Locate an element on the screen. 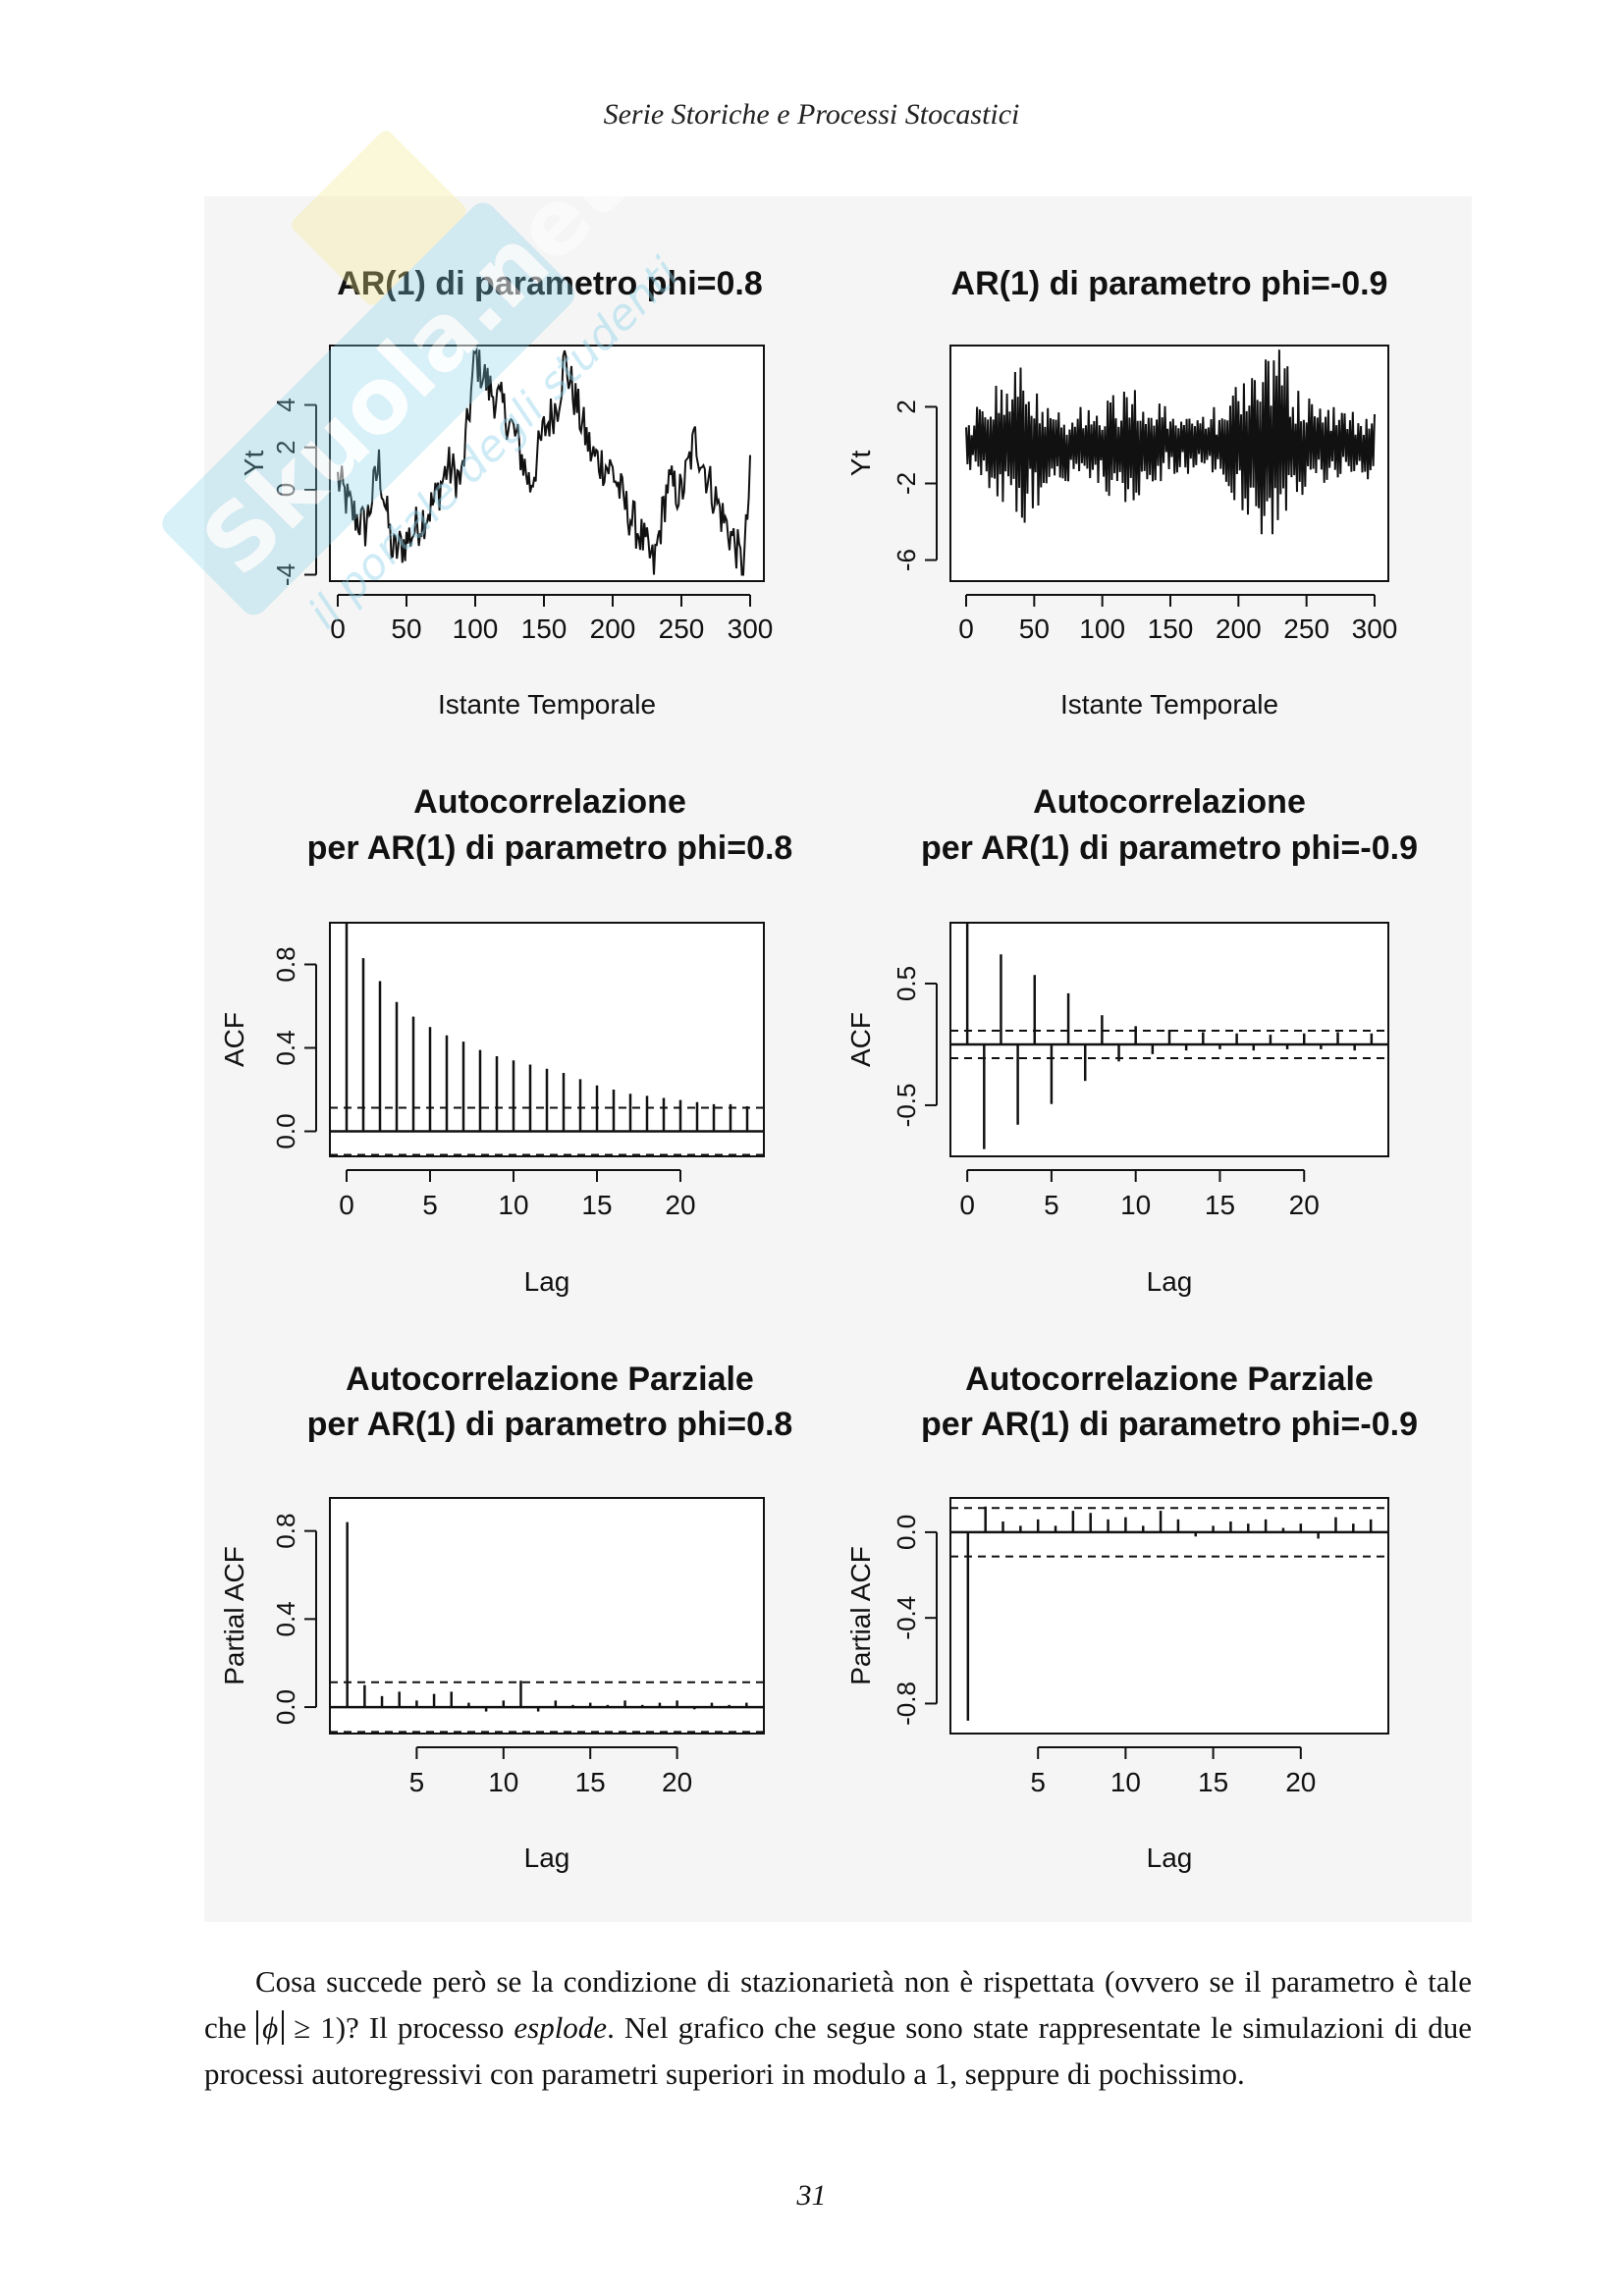 The width and height of the screenshot is (1623, 2296). pacf2-y-tick-label: -0.4 is located at coordinates (906, 1618).